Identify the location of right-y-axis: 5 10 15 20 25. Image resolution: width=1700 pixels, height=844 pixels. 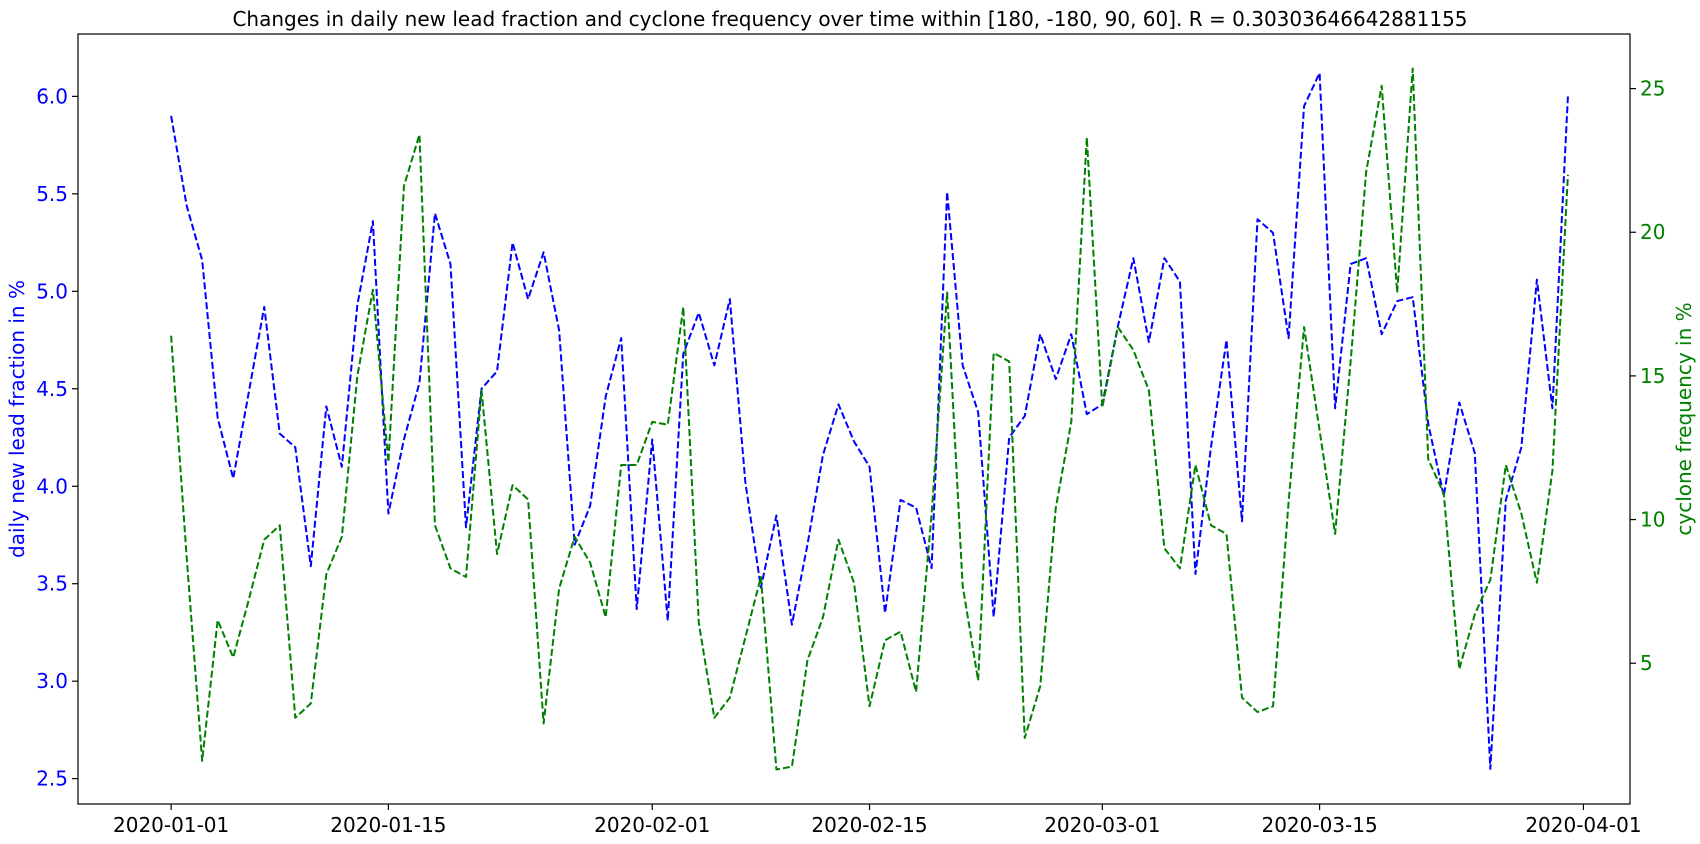
(1647, 376).